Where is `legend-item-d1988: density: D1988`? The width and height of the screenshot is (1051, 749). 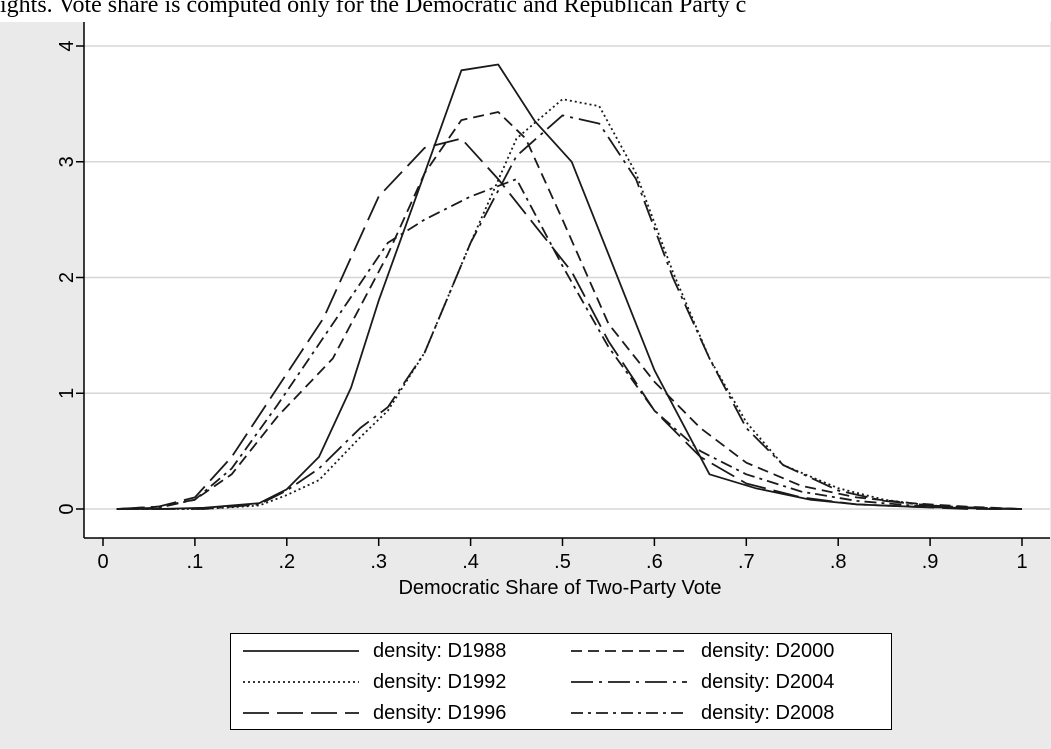 legend-item-d1988: density: D1988 is located at coordinates (374, 651).